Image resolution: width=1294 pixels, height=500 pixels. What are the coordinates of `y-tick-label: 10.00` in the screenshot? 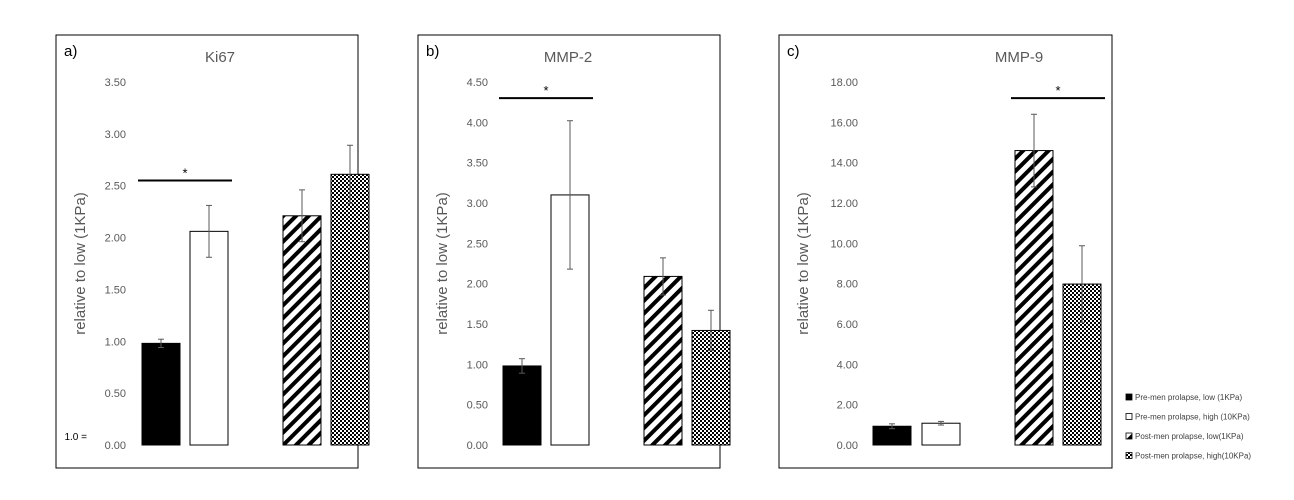 It's located at (844, 244).